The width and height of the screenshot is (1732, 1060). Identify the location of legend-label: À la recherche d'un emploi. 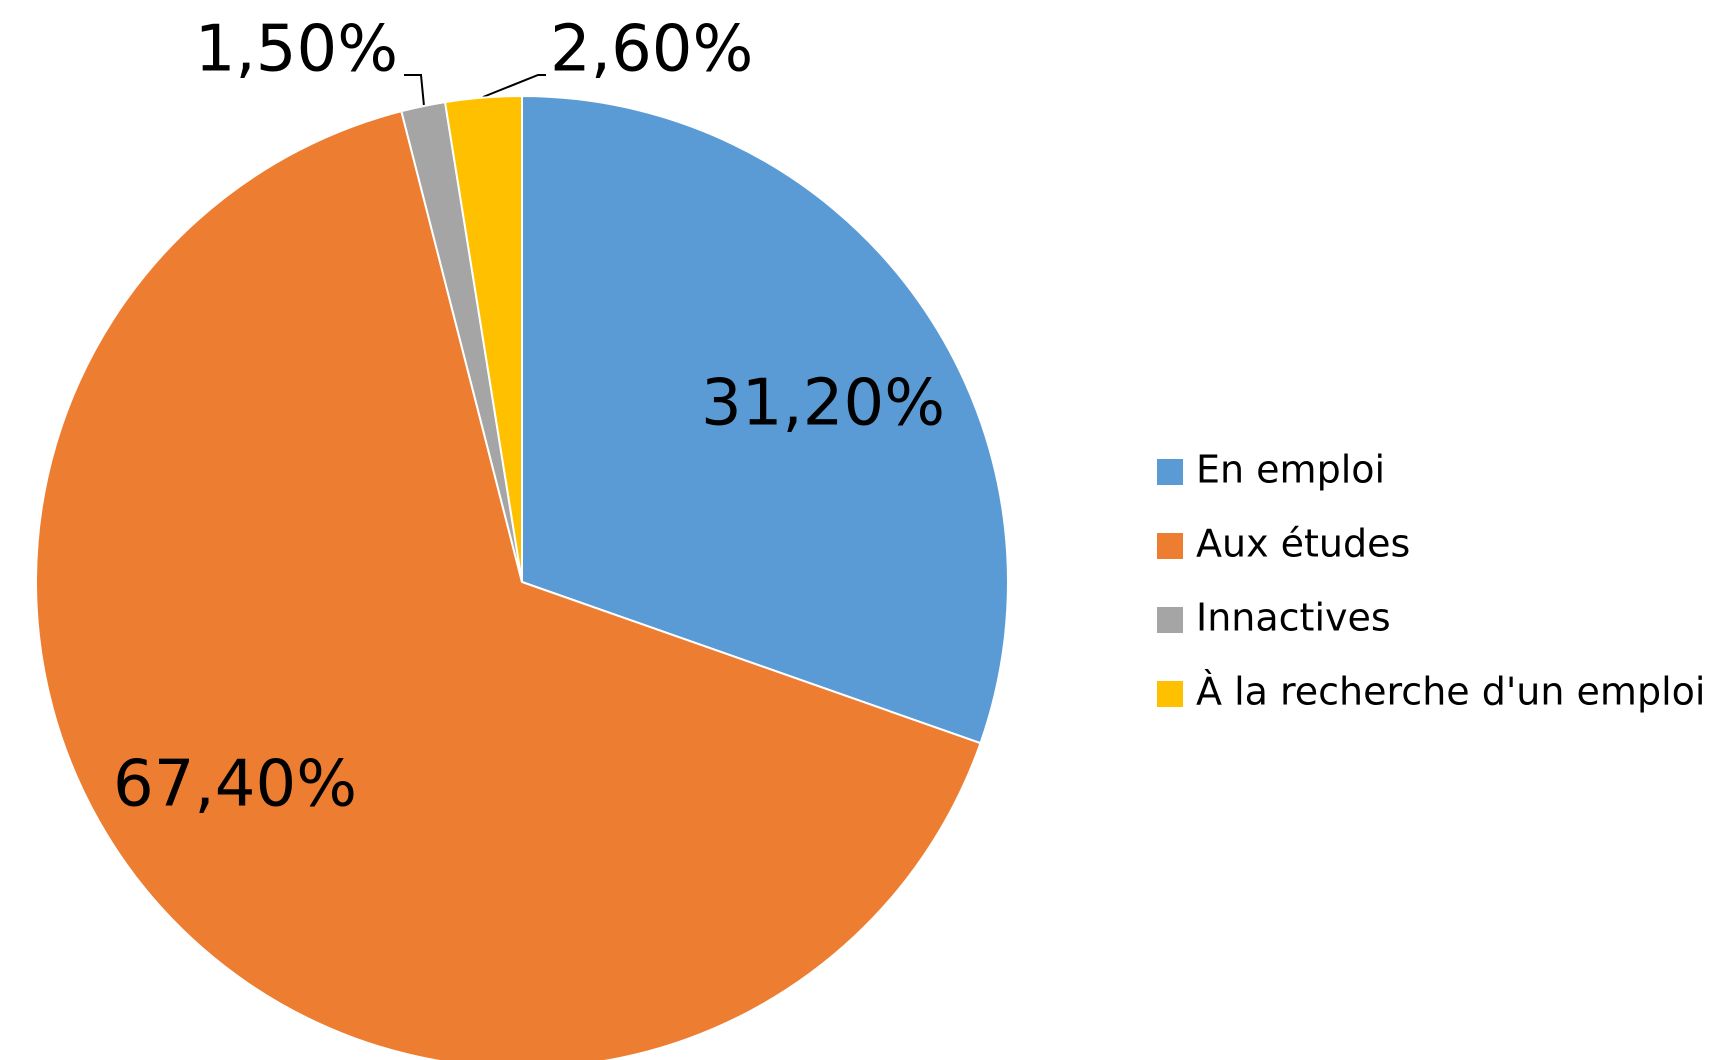
(1450, 692).